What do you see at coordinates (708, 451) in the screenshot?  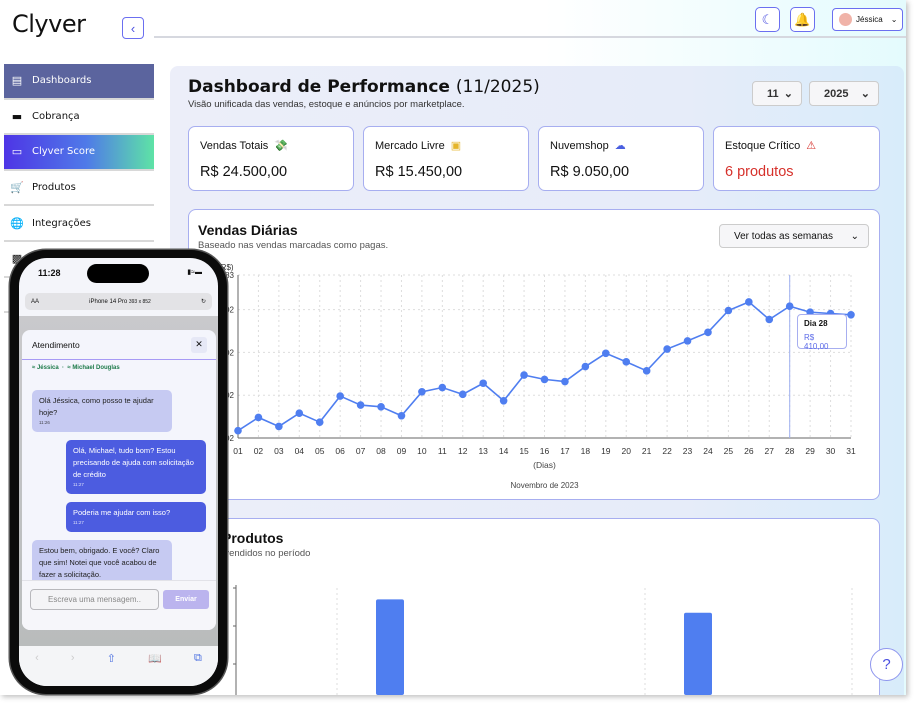 I see `x-tick-label: 24` at bounding box center [708, 451].